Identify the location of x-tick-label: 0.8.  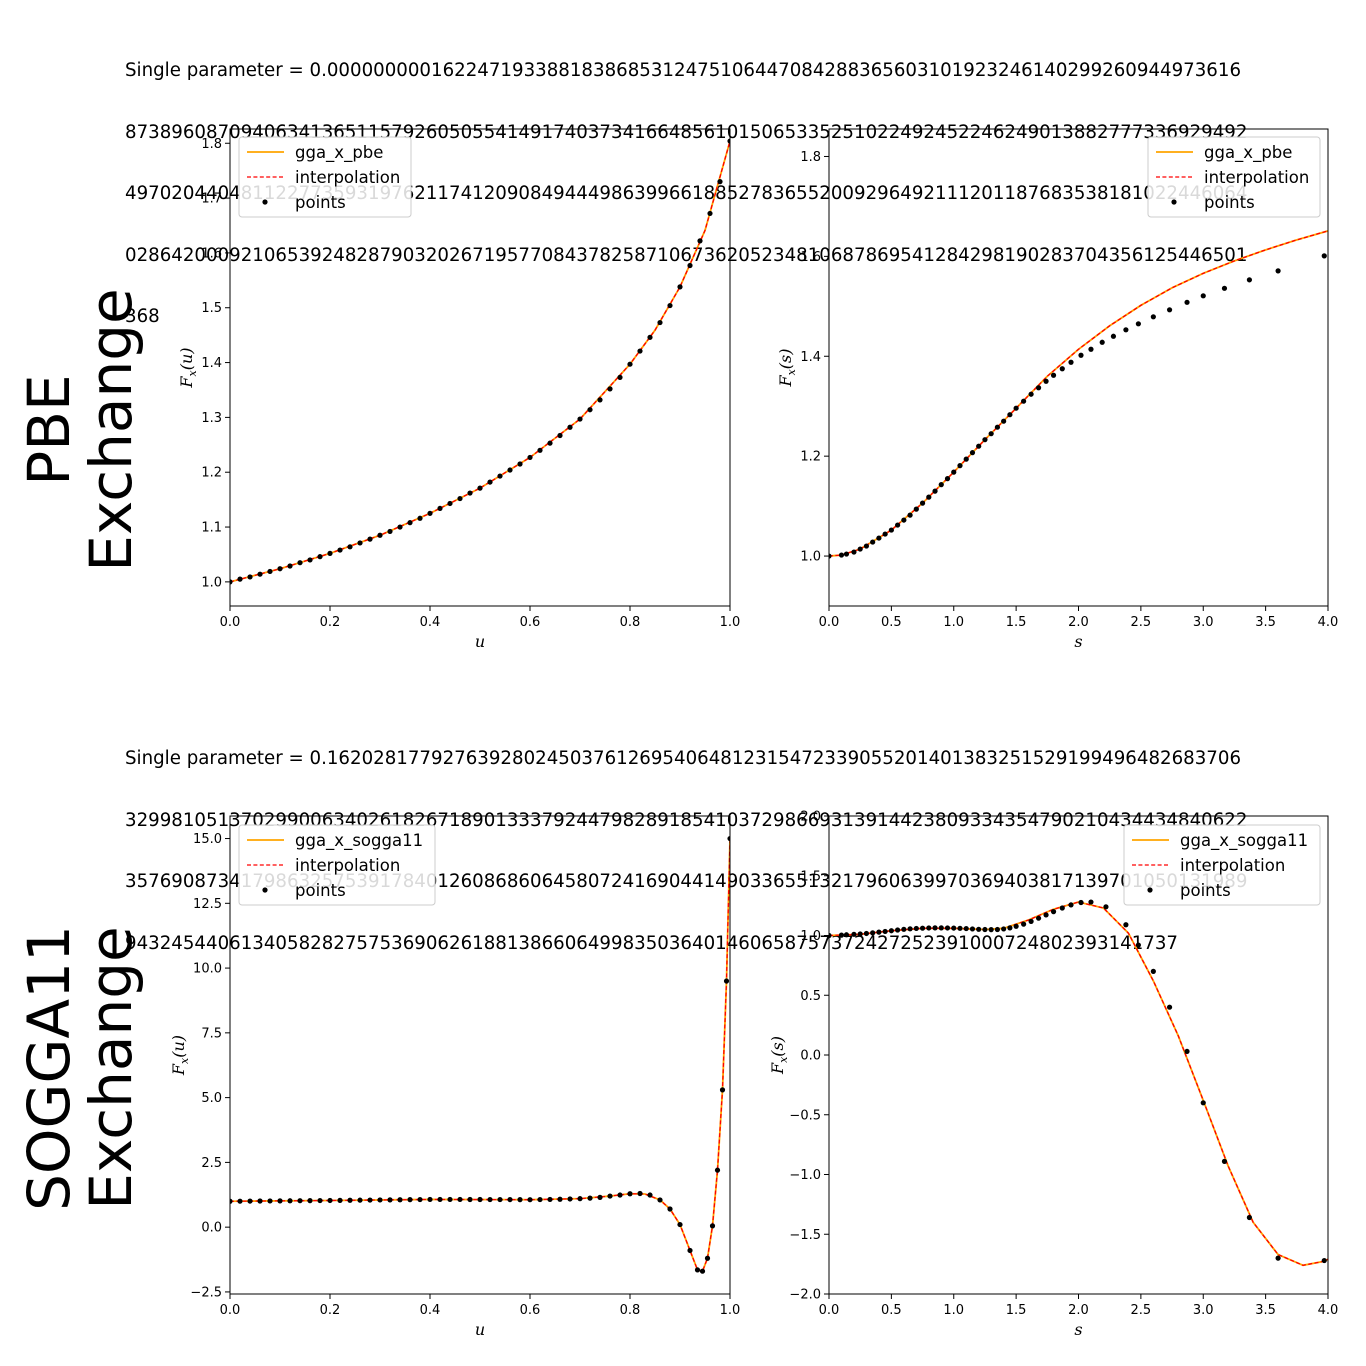
(630, 1310).